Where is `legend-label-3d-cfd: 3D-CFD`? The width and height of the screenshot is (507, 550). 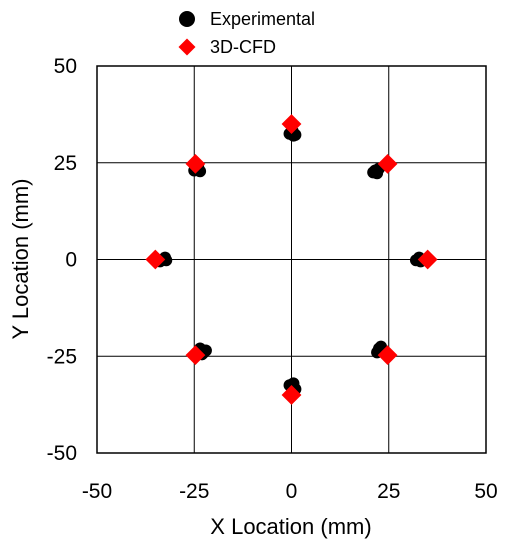
legend-label-3d-cfd: 3D-CFD is located at coordinates (243, 47).